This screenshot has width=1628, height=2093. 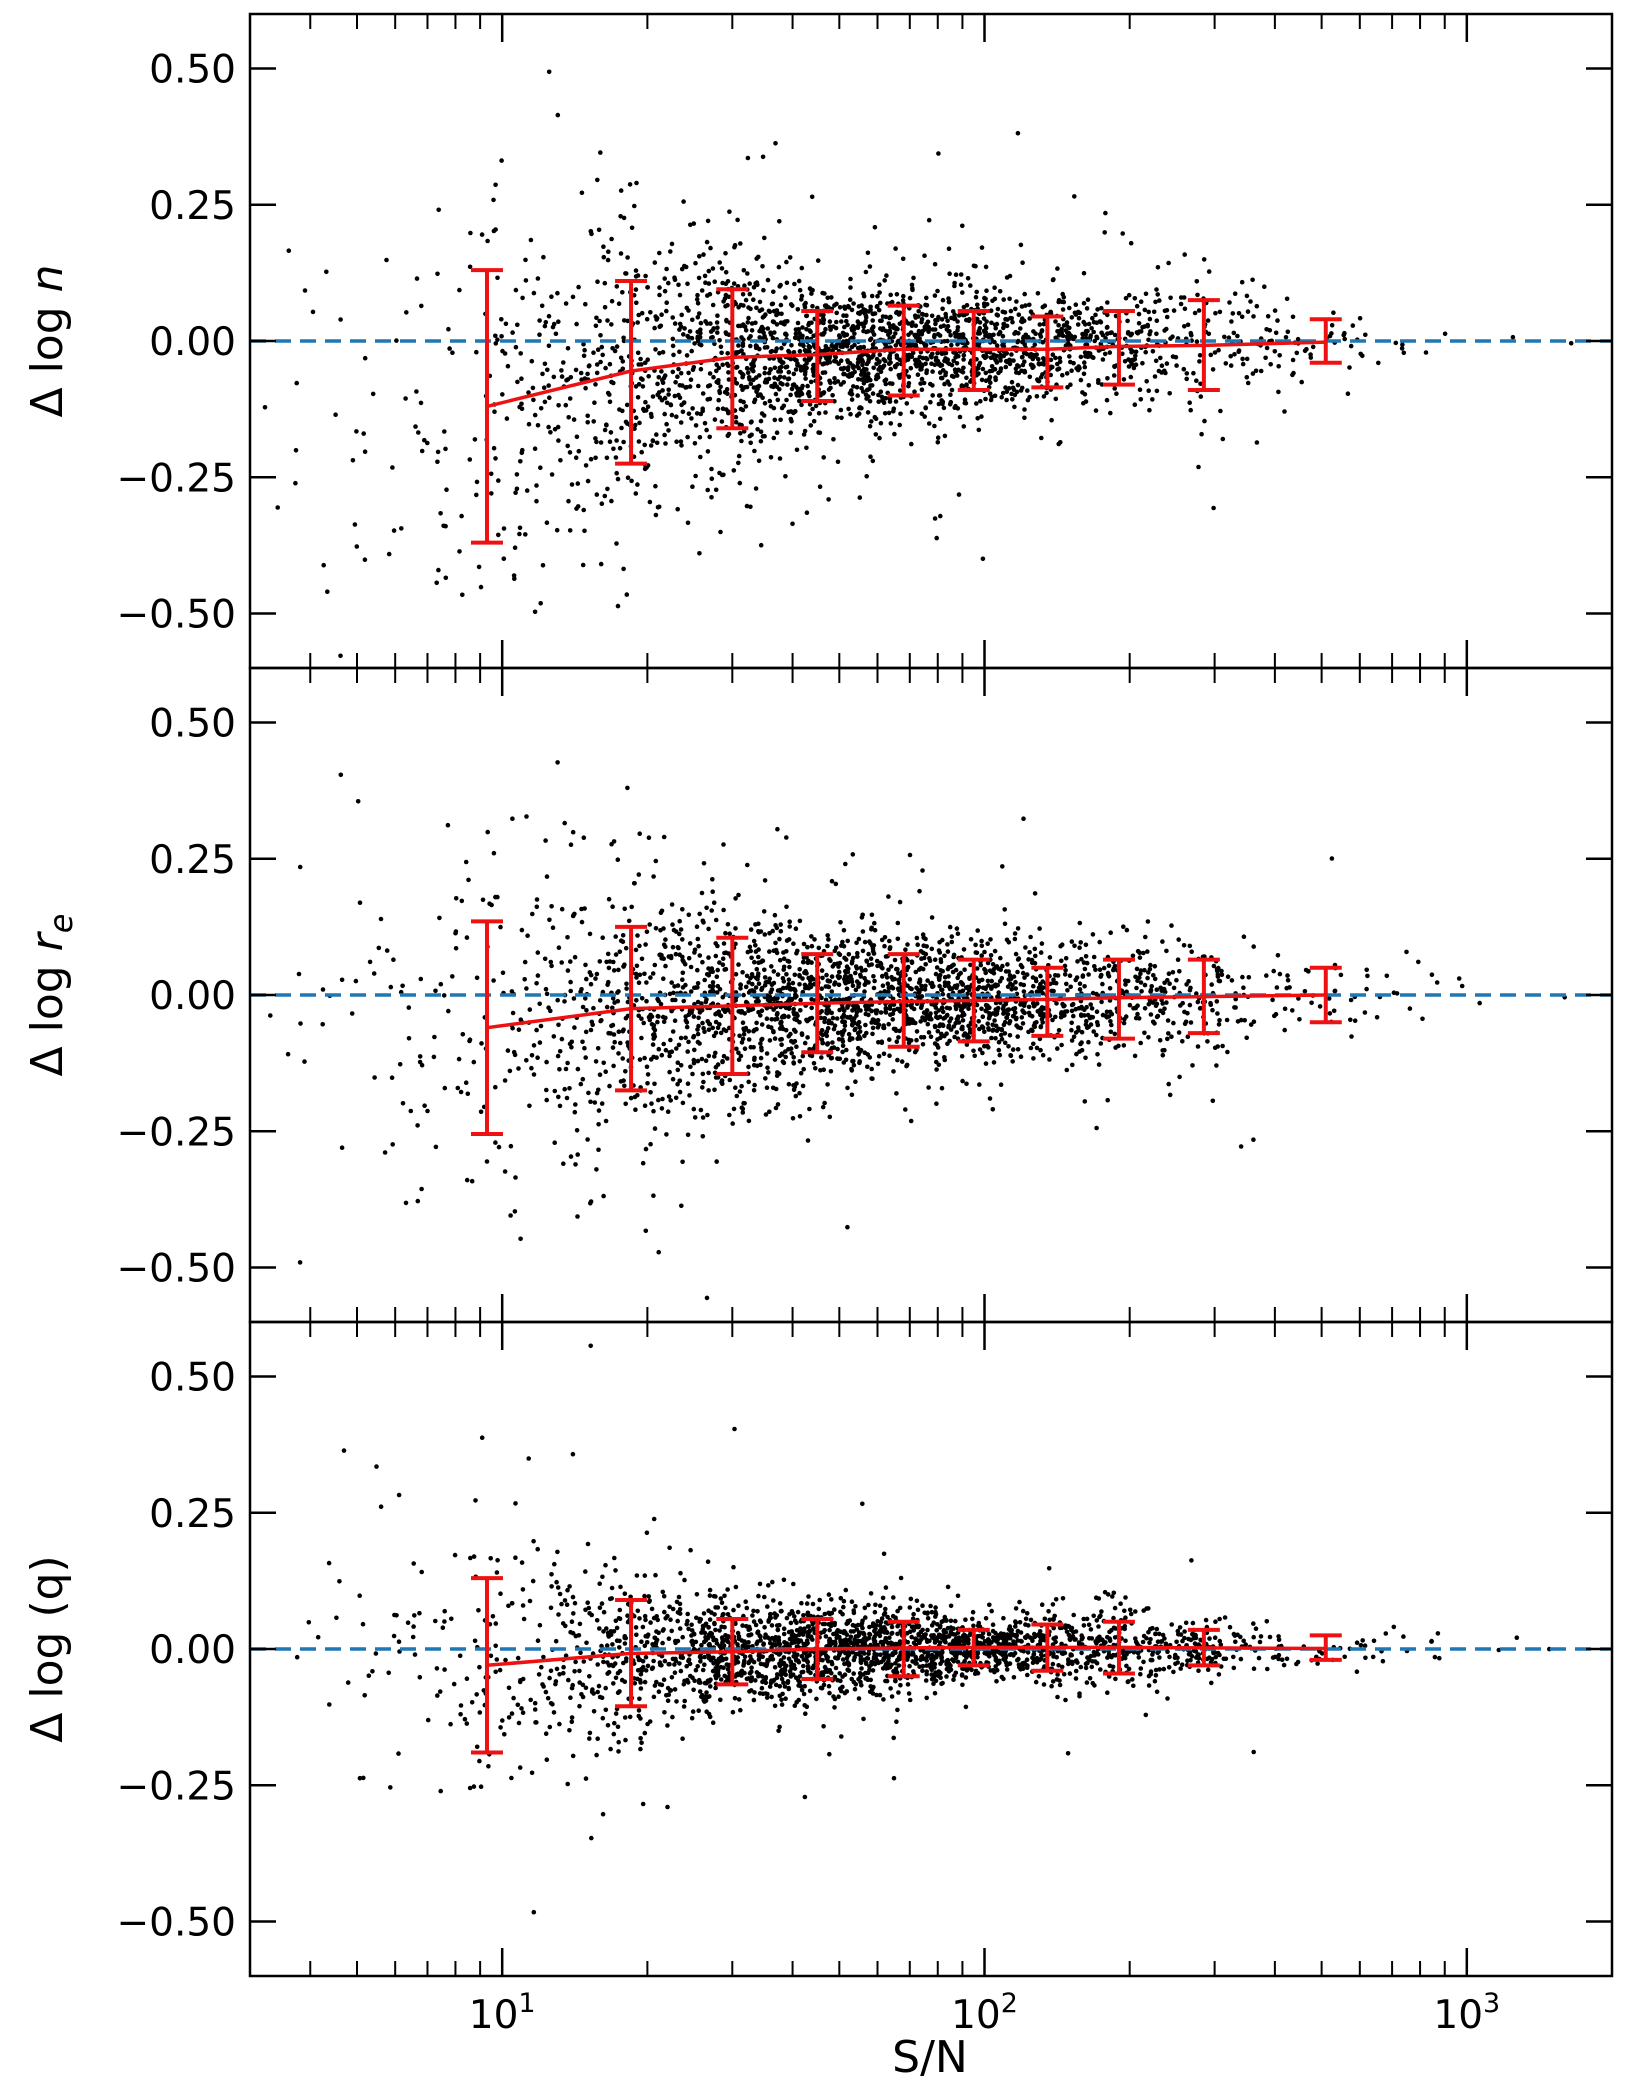 What do you see at coordinates (47, 340) in the screenshot?
I see `y-axis-label: Δ log n` at bounding box center [47, 340].